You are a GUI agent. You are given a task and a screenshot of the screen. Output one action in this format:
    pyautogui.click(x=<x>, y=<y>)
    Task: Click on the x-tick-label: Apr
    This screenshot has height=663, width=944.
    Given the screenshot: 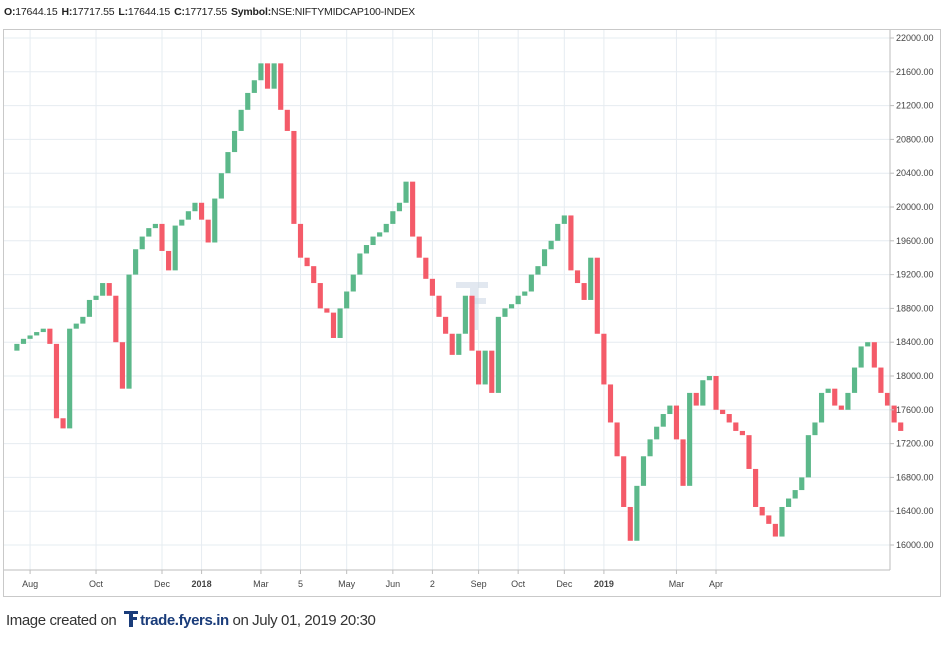 What is the action you would take?
    pyautogui.click(x=716, y=584)
    